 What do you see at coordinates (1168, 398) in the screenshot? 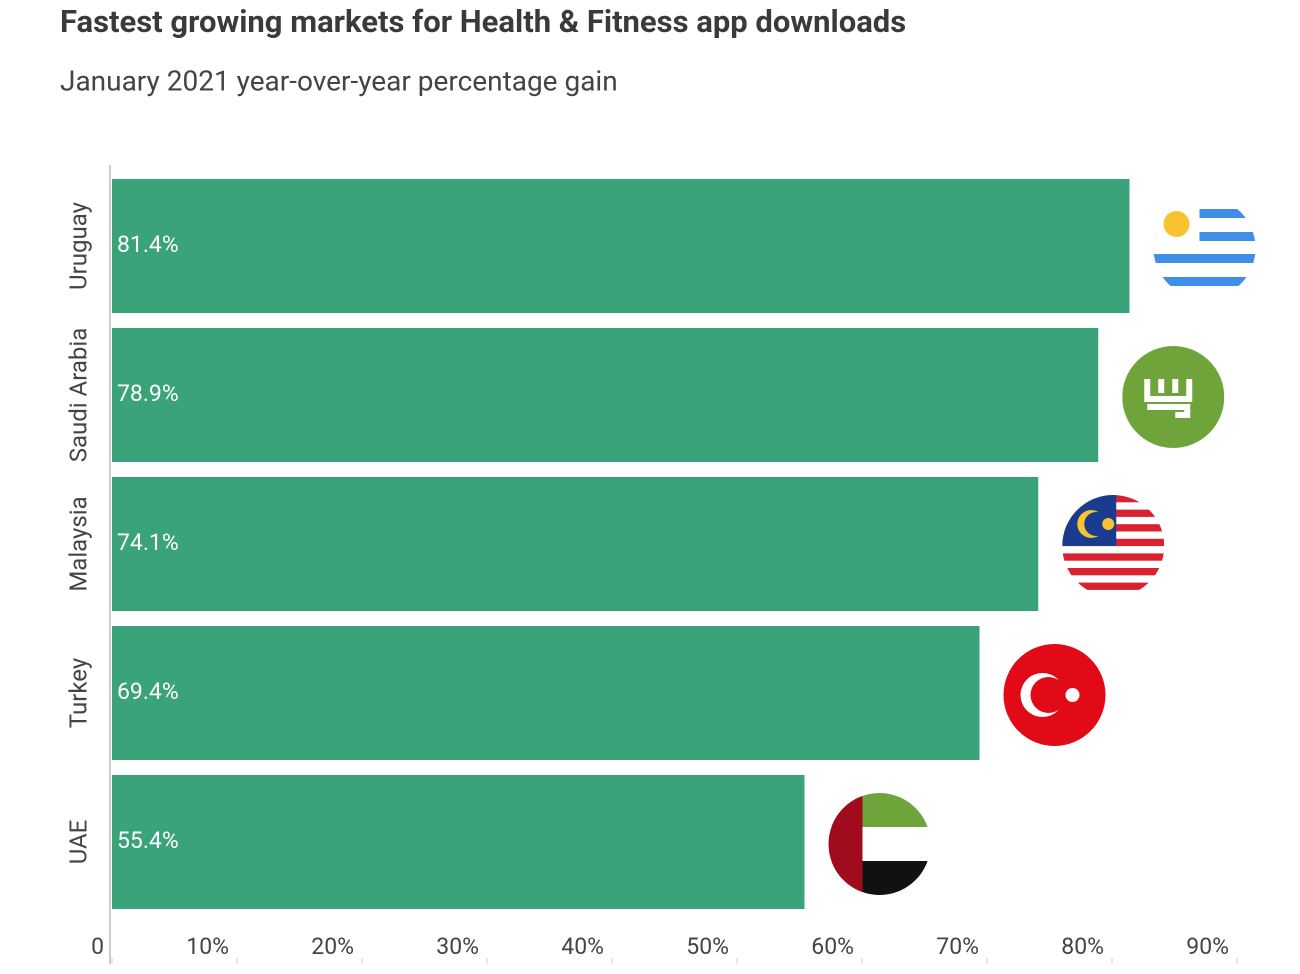
I see `flag-emblem` at bounding box center [1168, 398].